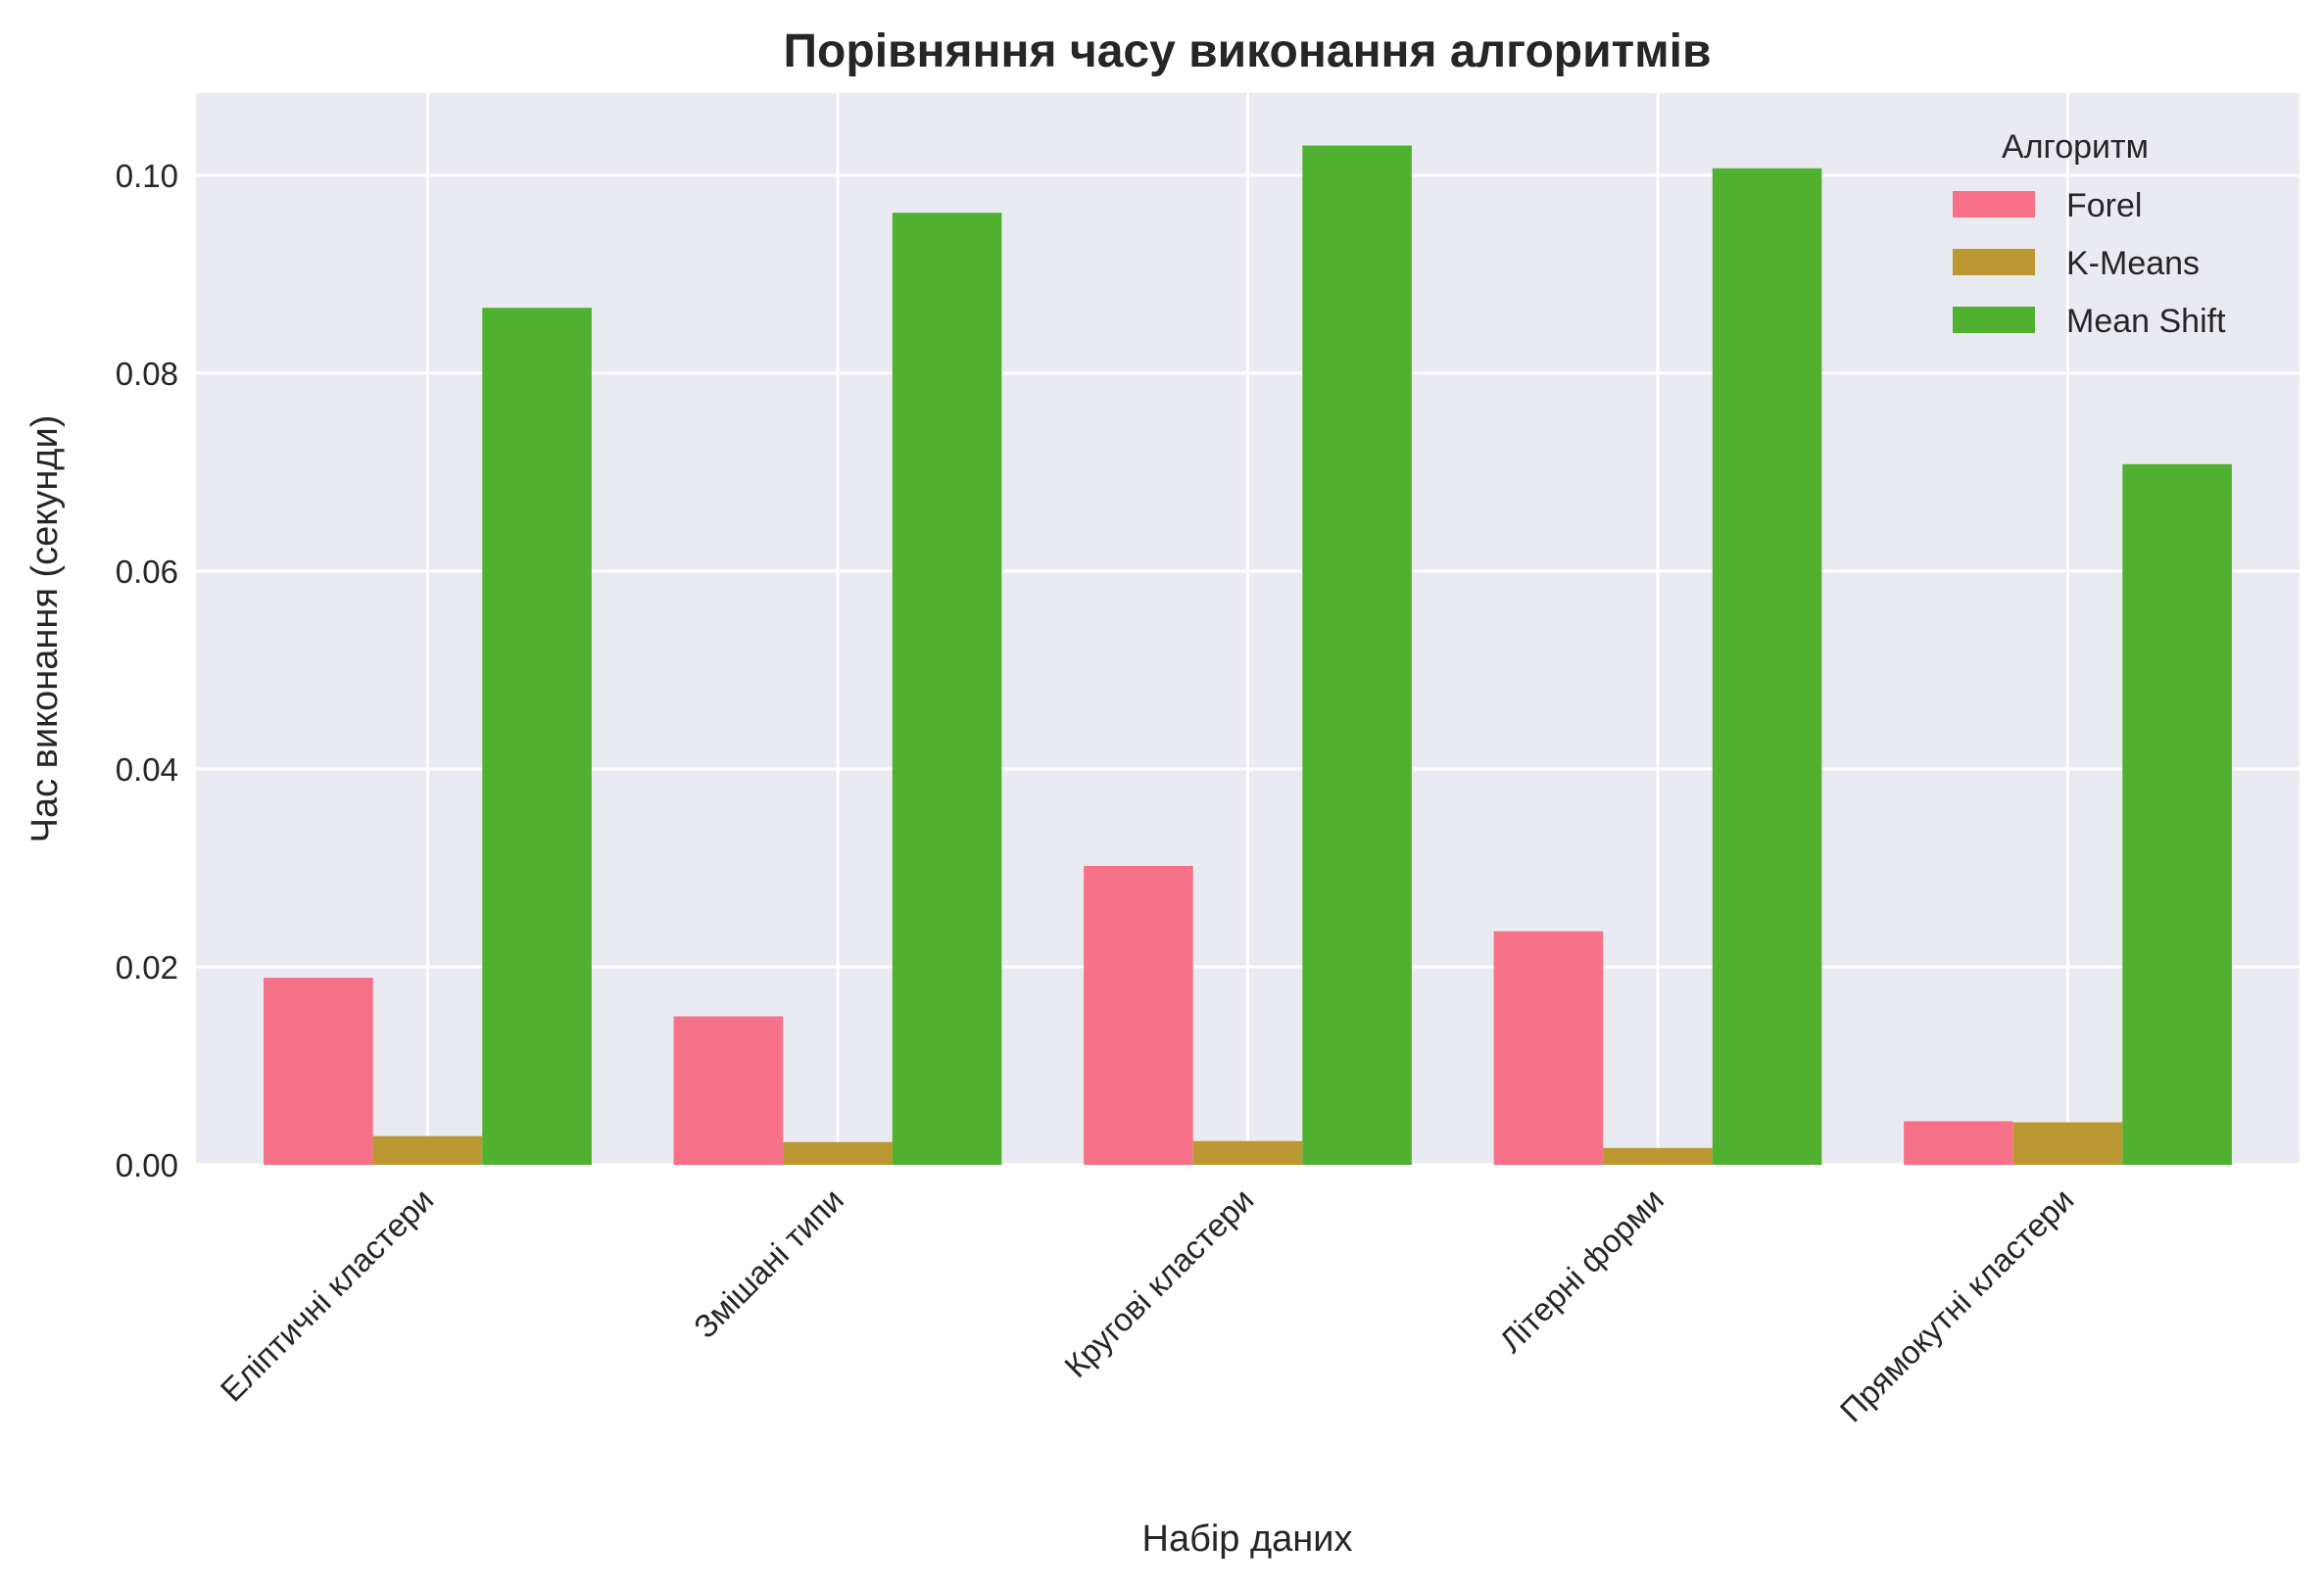  What do you see at coordinates (147, 967) in the screenshot?
I see `y-tick-label: 0.02` at bounding box center [147, 967].